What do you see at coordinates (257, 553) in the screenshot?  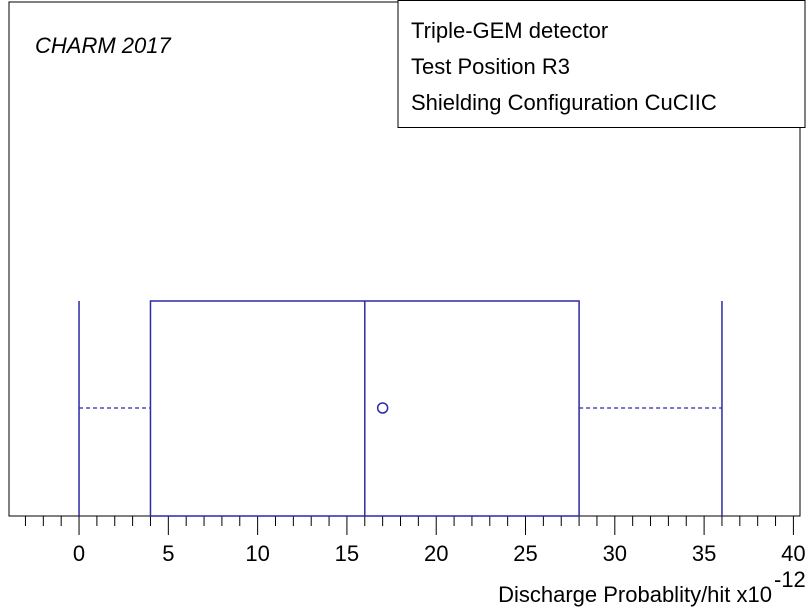 I see `x-tick-label: 10` at bounding box center [257, 553].